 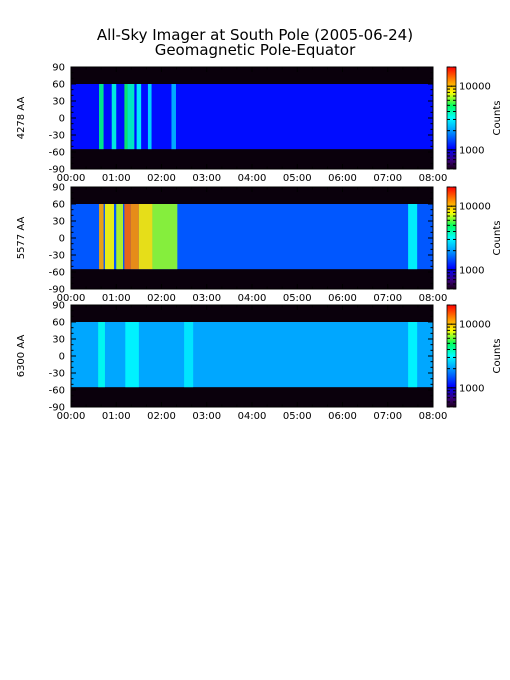 I want to click on x-tick-label-3-6: 06:00, so click(x=342, y=416).